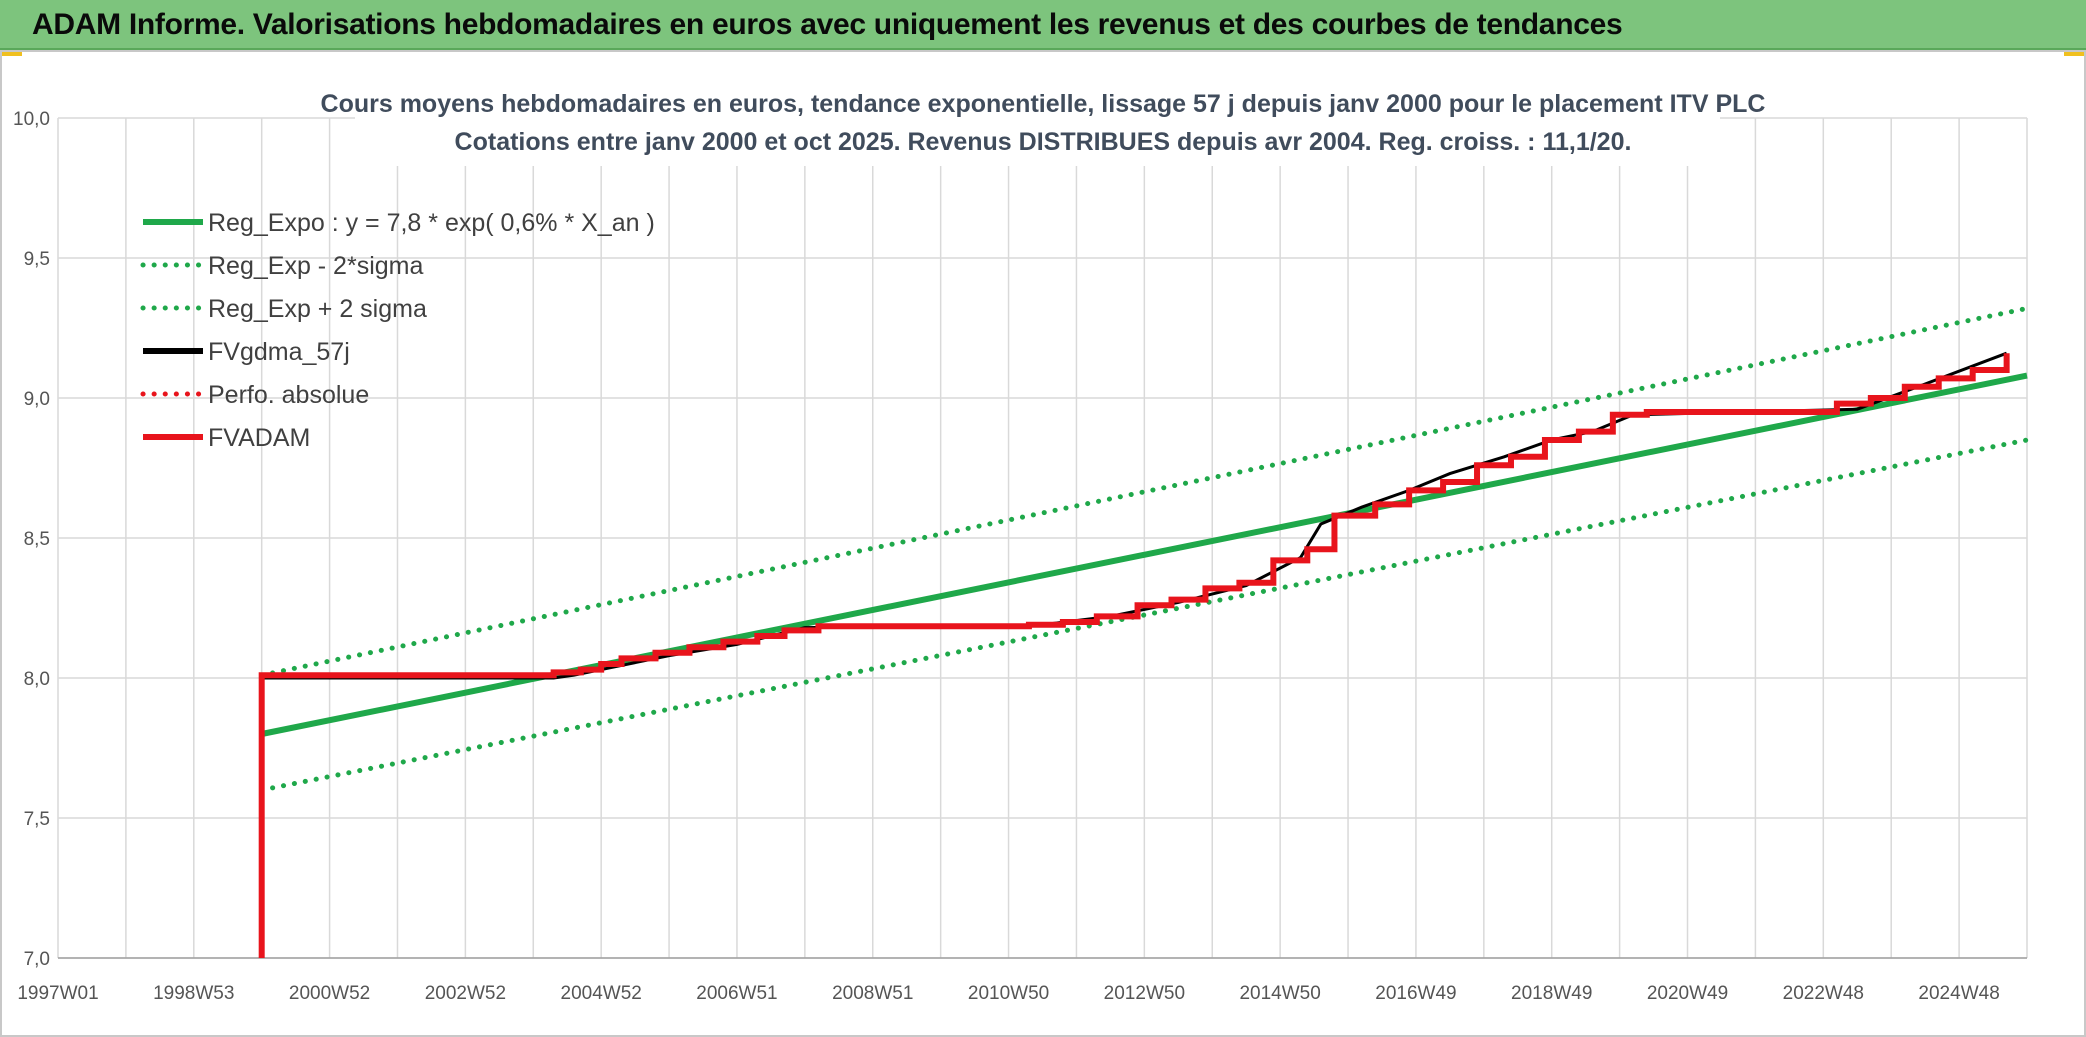  What do you see at coordinates (37, 819) in the screenshot?
I see `y-tick-label: 7,5` at bounding box center [37, 819].